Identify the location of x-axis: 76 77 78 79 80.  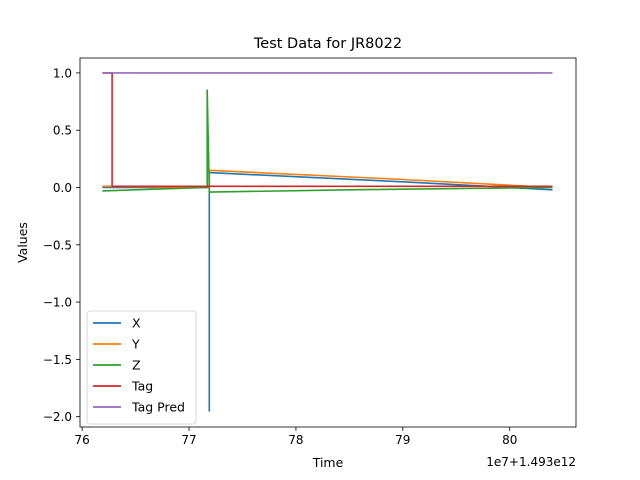
(295, 437).